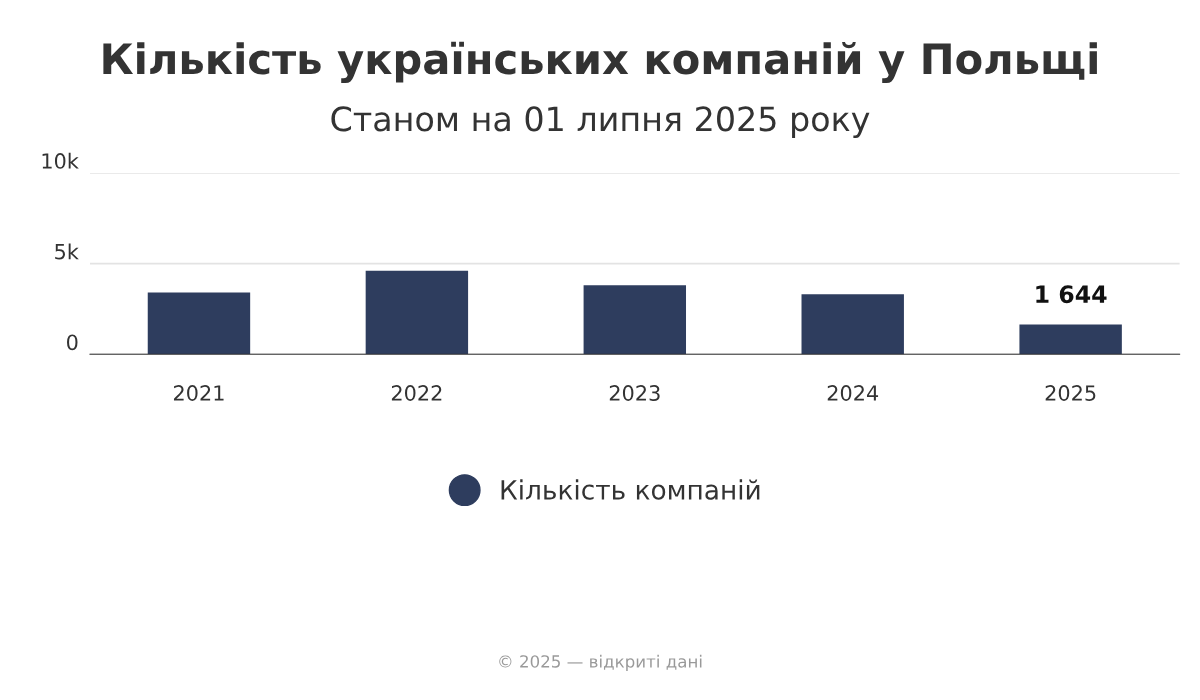 This screenshot has width=1200, height=700. Describe the element at coordinates (600, 62) in the screenshot. I see `chart-title: Кількість українських компаній у Польщі` at that location.